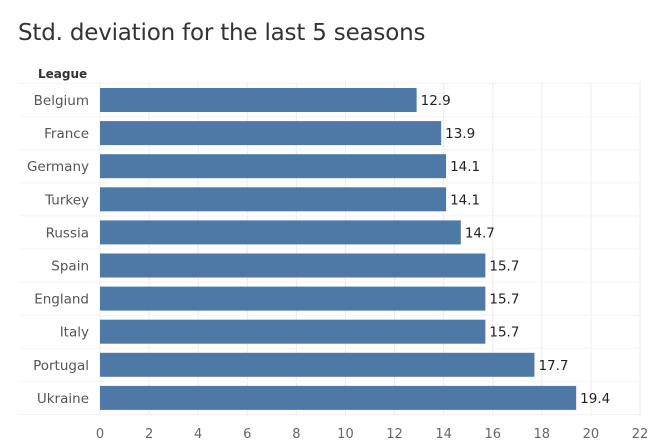 The height and width of the screenshot is (445, 651). Describe the element at coordinates (247, 434) in the screenshot. I see `x-tick-label-6: 6` at that location.